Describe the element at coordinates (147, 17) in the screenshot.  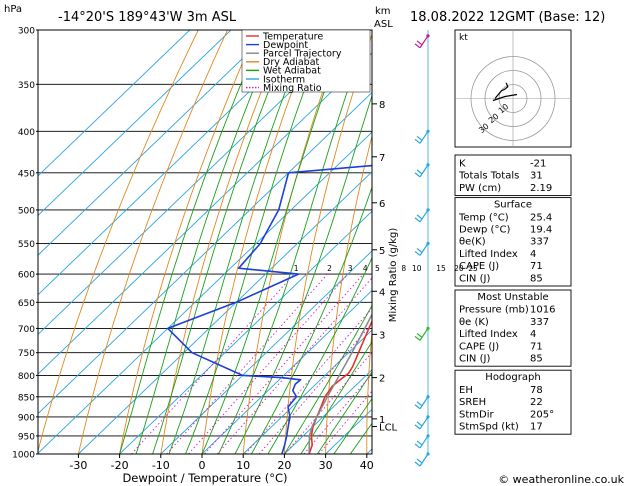
I see `location-title: -14°20'S 189°43'W 3m ASL` at that location.